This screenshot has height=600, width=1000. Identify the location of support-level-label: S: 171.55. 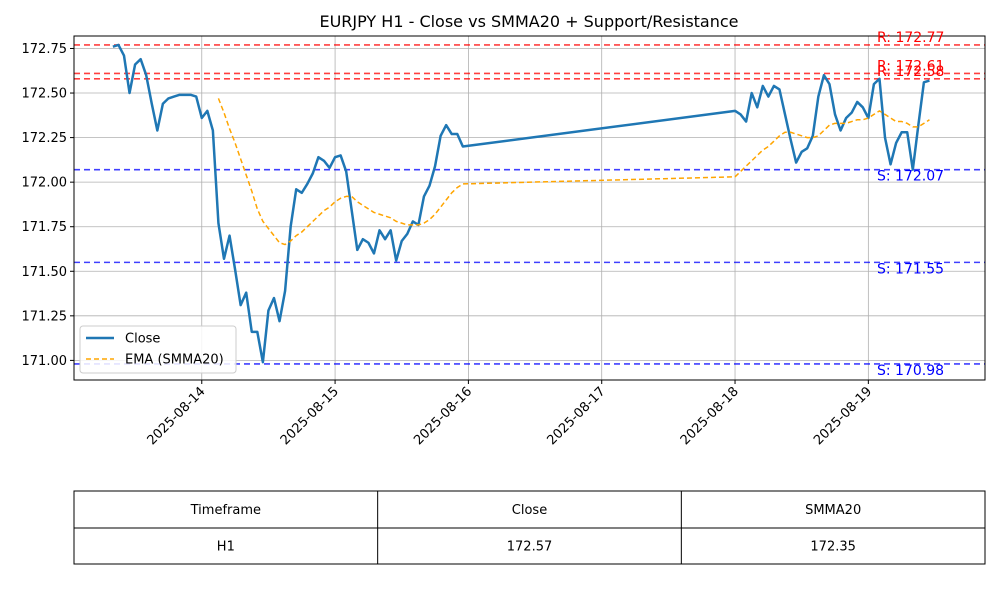
(910, 269).